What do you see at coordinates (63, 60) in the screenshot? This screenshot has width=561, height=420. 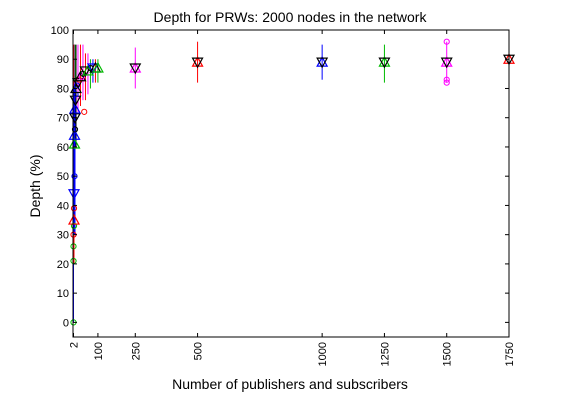 I see `y-tick-label: 90` at bounding box center [63, 60].